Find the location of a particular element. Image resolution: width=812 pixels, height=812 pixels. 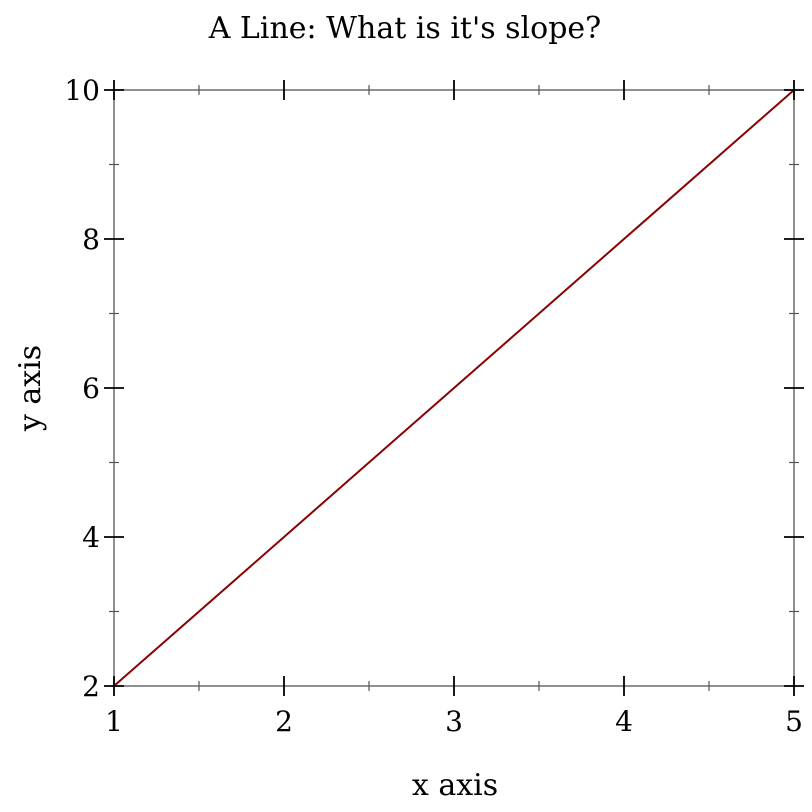

y-axis-label: y axis is located at coordinates (30, 388).